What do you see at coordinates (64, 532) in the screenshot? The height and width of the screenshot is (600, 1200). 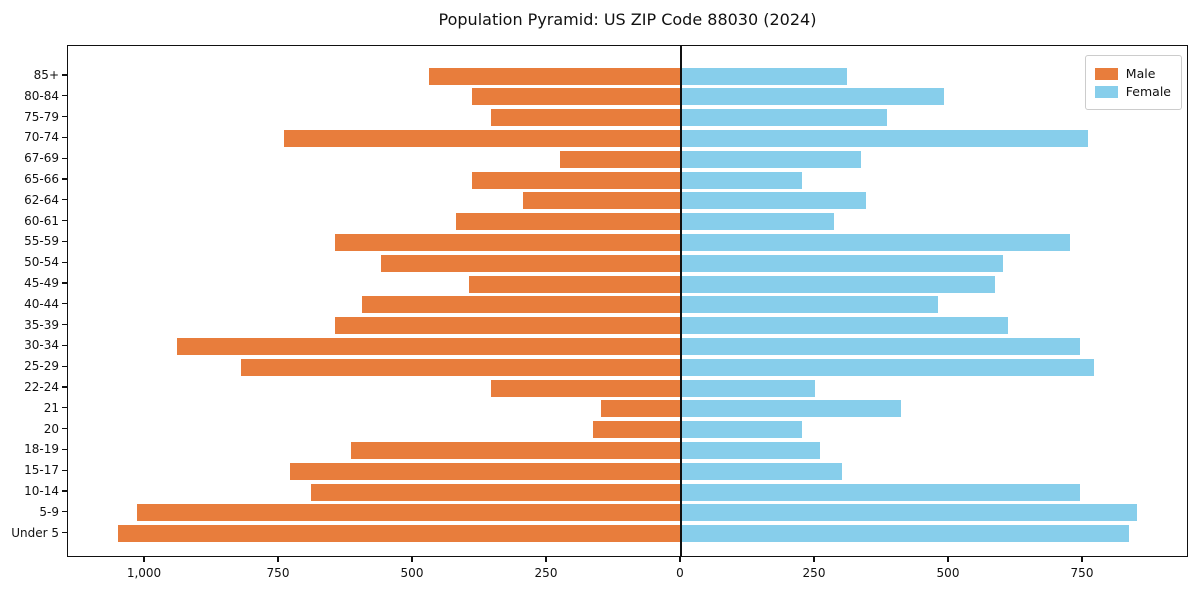 I see `ytick-mark-Under 5` at bounding box center [64, 532].